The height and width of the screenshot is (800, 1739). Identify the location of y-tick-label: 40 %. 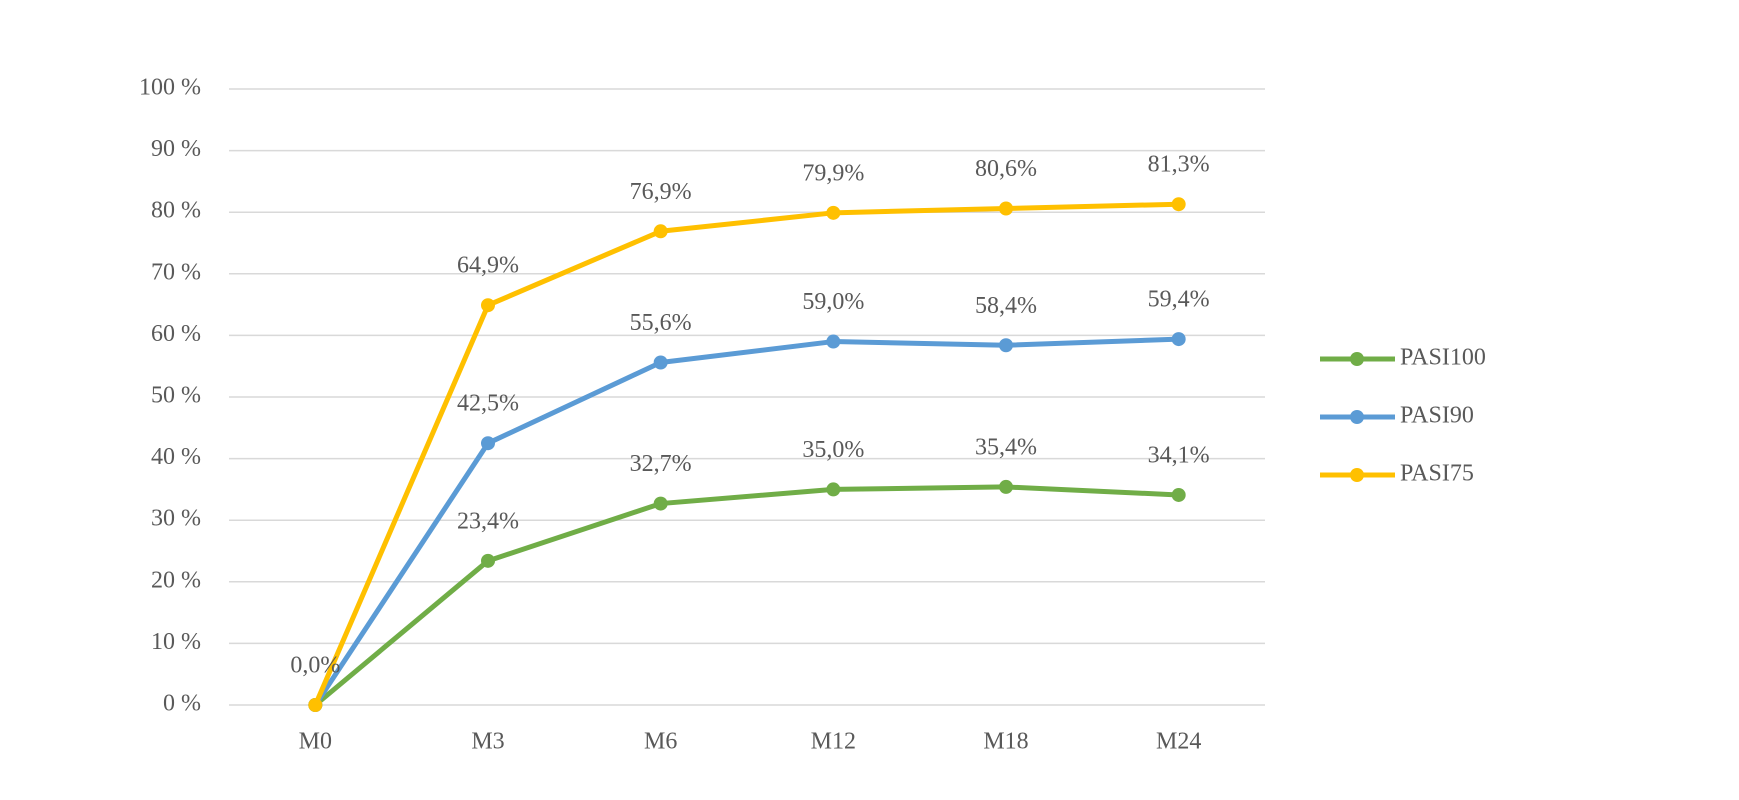
(176, 457).